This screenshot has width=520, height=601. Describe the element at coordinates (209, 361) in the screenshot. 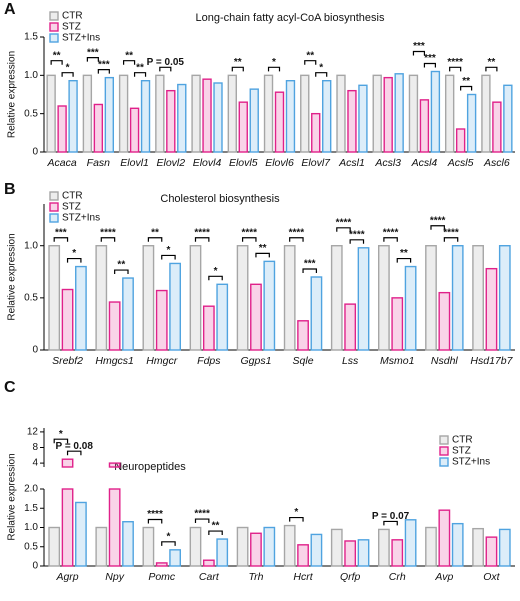

I see `x-tick-label: Fdps` at that location.